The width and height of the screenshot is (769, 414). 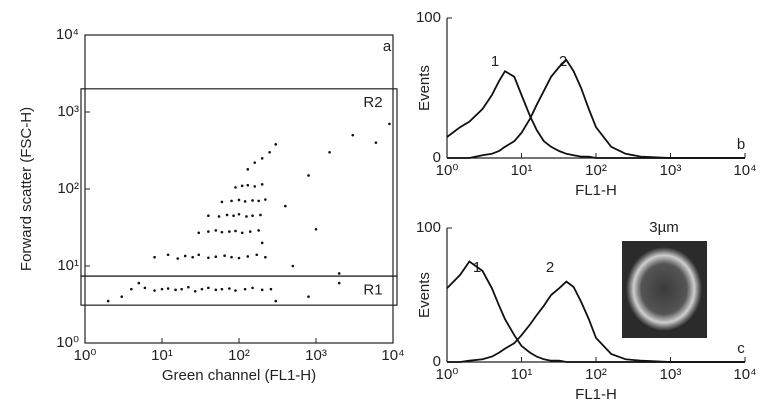 I want to click on gate-label: R1, so click(x=372, y=290).